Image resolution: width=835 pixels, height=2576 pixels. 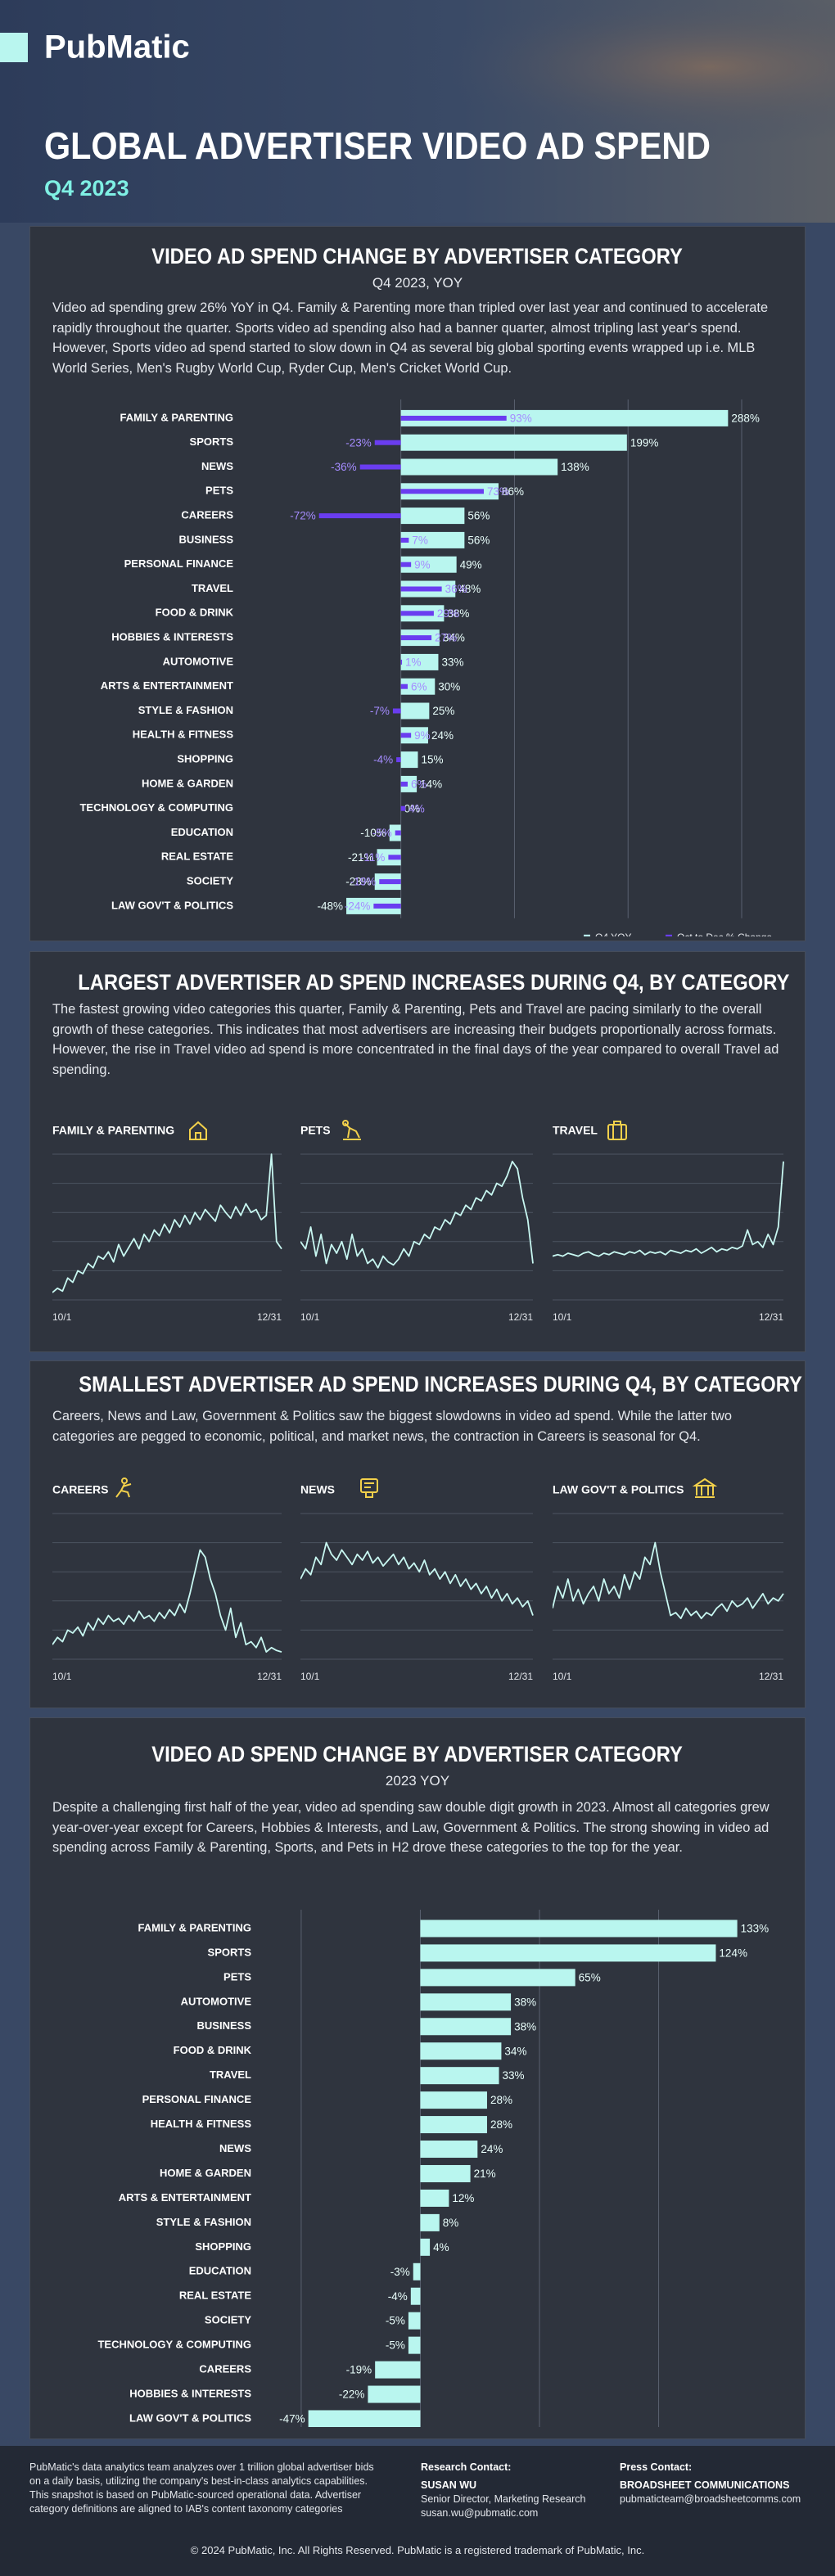 I want to click on category-label: SHOPPING, so click(x=223, y=2246).